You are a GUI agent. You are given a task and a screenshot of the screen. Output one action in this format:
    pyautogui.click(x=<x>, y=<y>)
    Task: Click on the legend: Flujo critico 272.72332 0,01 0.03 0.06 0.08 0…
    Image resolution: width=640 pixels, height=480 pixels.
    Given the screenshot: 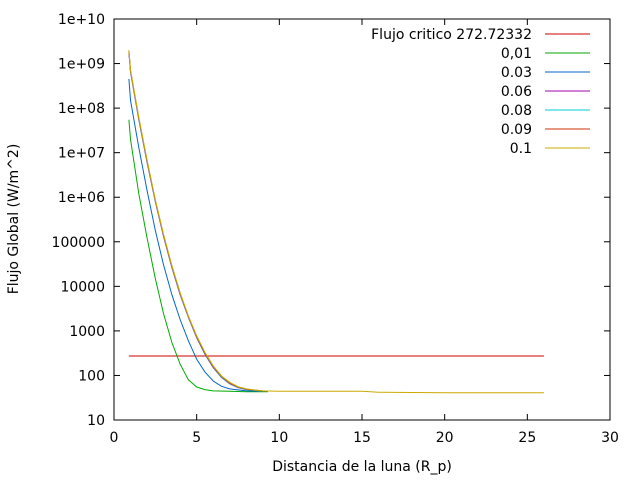 What is the action you would take?
    pyautogui.click(x=480, y=92)
    